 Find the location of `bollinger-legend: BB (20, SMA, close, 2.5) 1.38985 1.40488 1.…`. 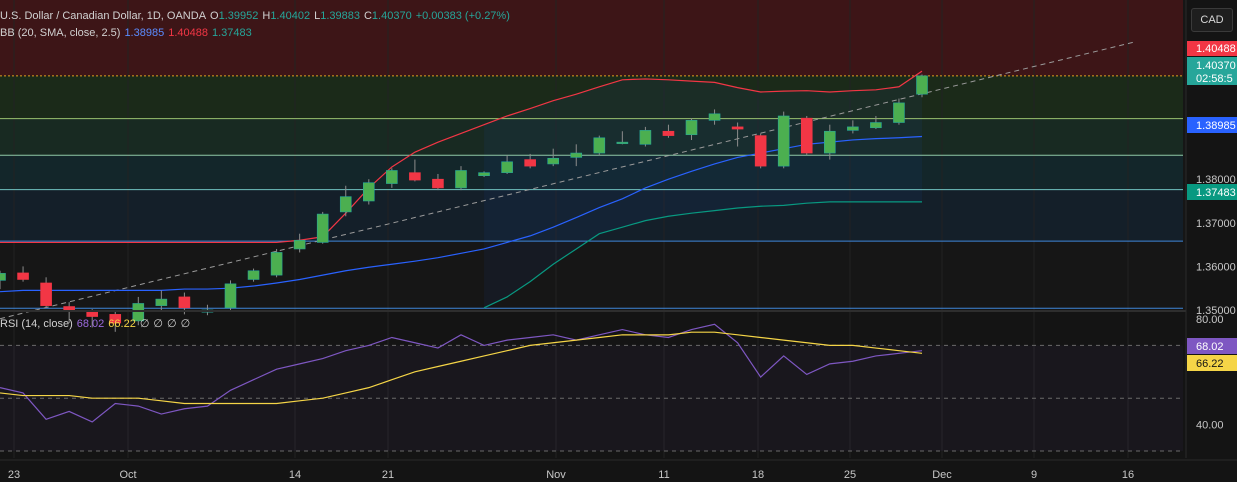

bollinger-legend: BB (20, SMA, close, 2.5) 1.38985 1.40488 1.… is located at coordinates (128, 33).